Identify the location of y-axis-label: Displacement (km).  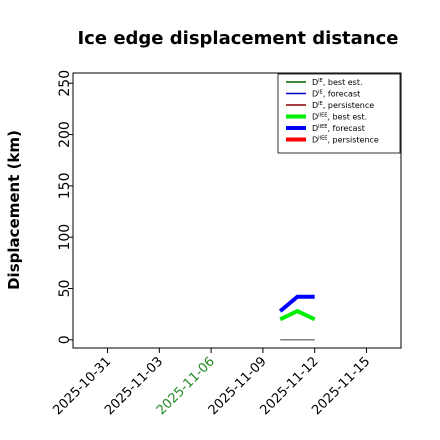
(14, 210).